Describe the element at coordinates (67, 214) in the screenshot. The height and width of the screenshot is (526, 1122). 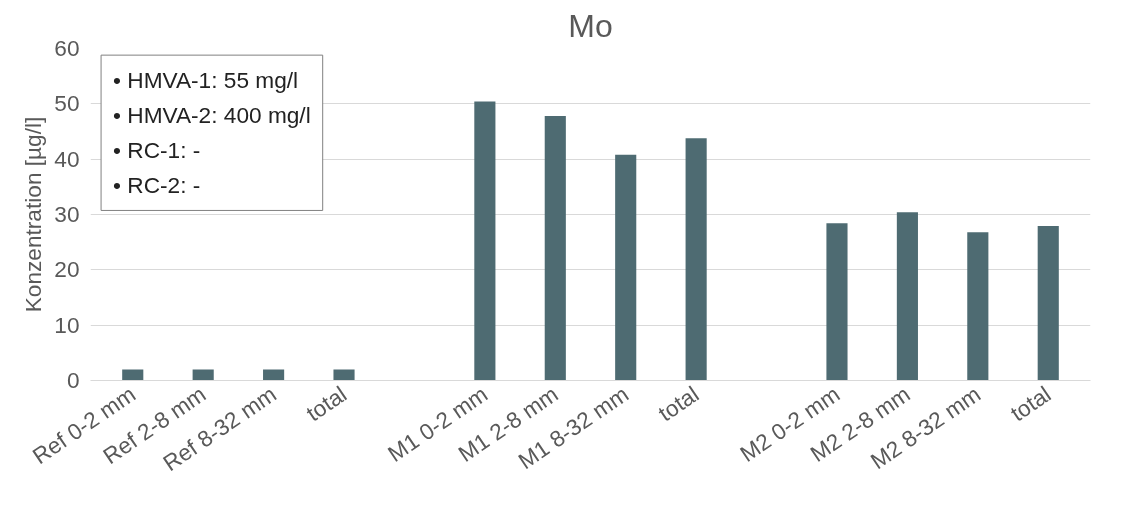
I see `y-tick-label: 30` at that location.